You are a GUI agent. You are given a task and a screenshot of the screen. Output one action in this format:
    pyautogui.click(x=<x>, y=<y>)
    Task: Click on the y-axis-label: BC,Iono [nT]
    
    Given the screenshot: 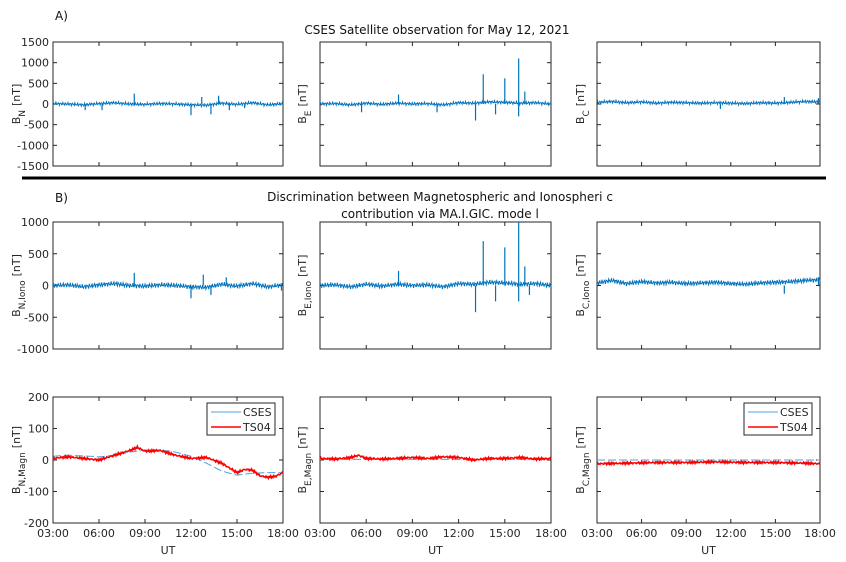 What is the action you would take?
    pyautogui.click(x=583, y=285)
    